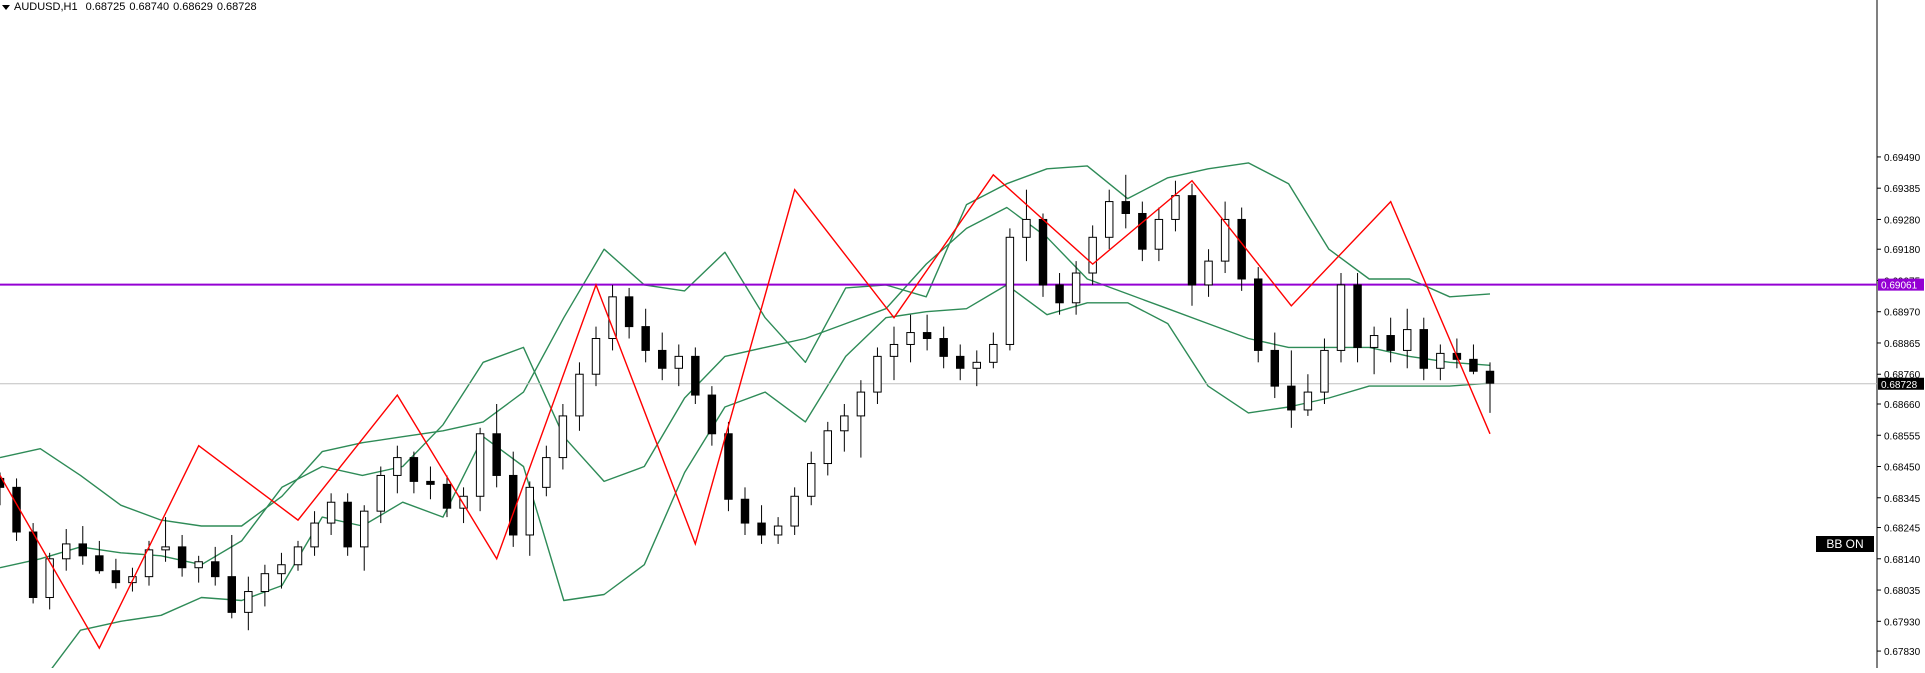  Describe the element at coordinates (1899, 286) in the screenshot. I see `resistance-price-tag-label: 0.69061` at that location.